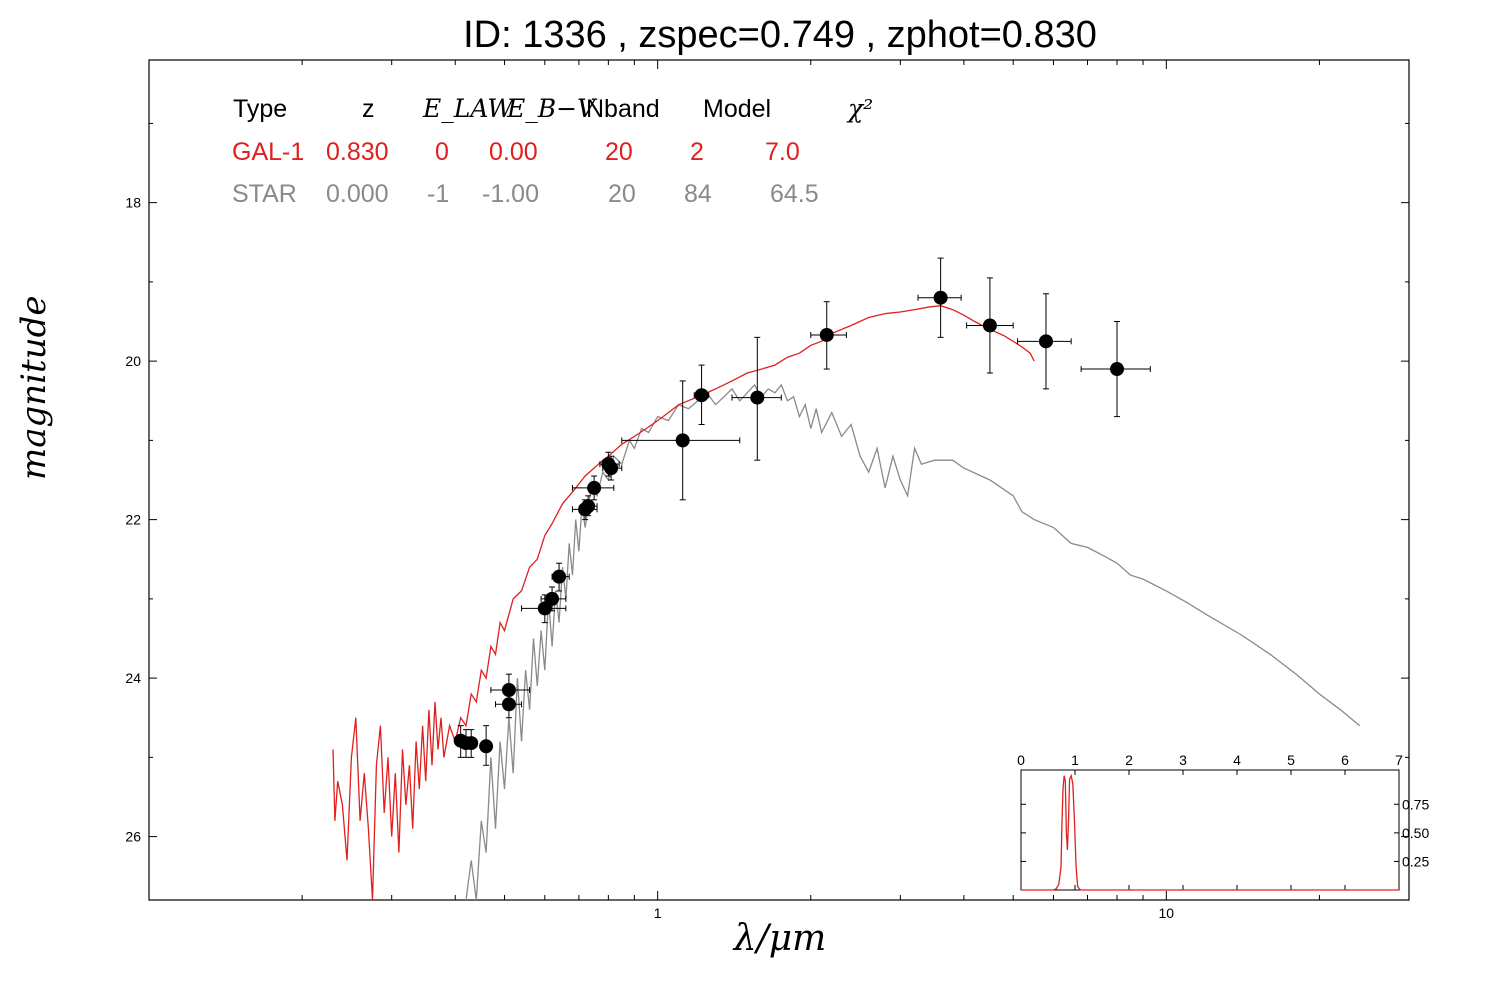  I want to click on legend-header-chi2: χ², so click(859, 108).